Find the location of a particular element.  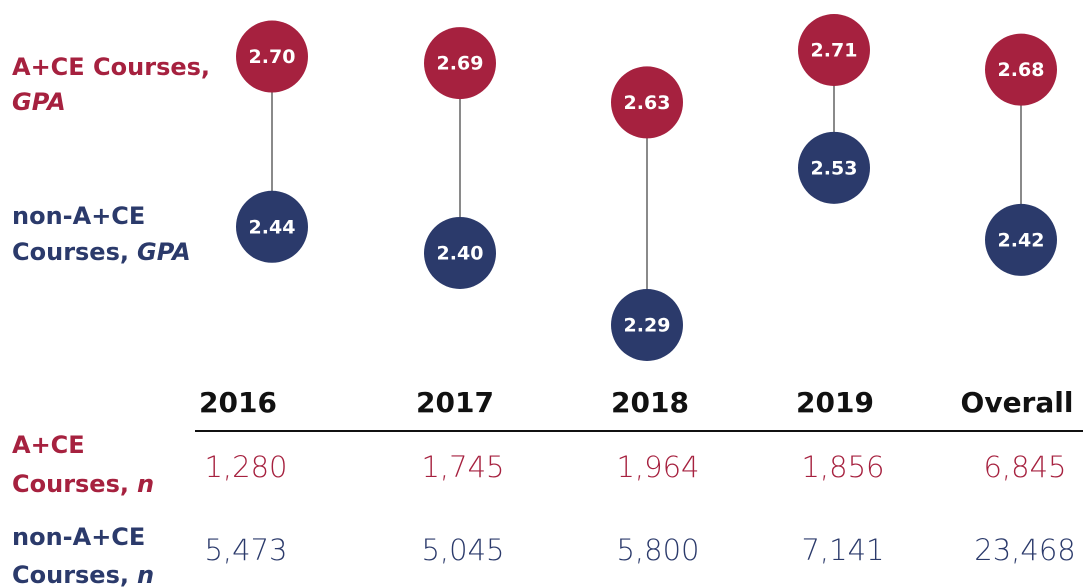

series-label: A+CE Courses, GPA is located at coordinates (111, 84).